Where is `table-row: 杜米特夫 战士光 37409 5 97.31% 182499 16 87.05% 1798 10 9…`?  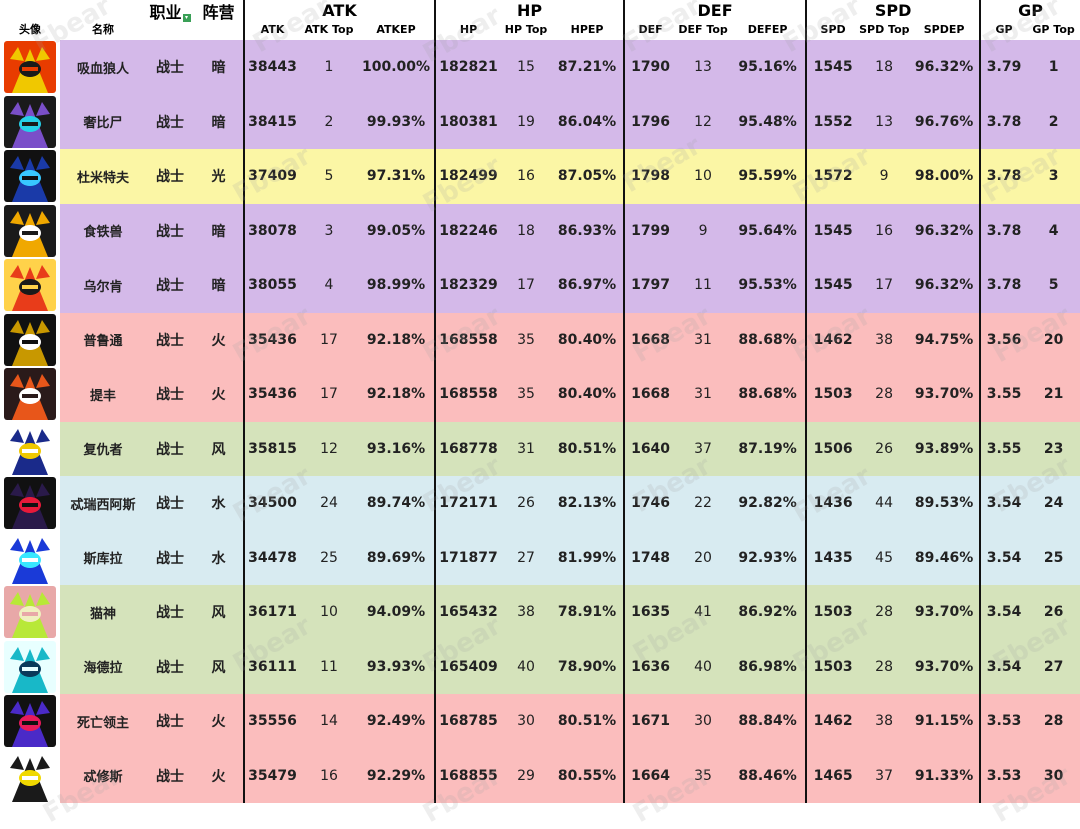
table-row: 杜米特夫 战士光 37409 5 97.31% 182499 16 87.05% 1798 10 9… is located at coordinates (540, 176).